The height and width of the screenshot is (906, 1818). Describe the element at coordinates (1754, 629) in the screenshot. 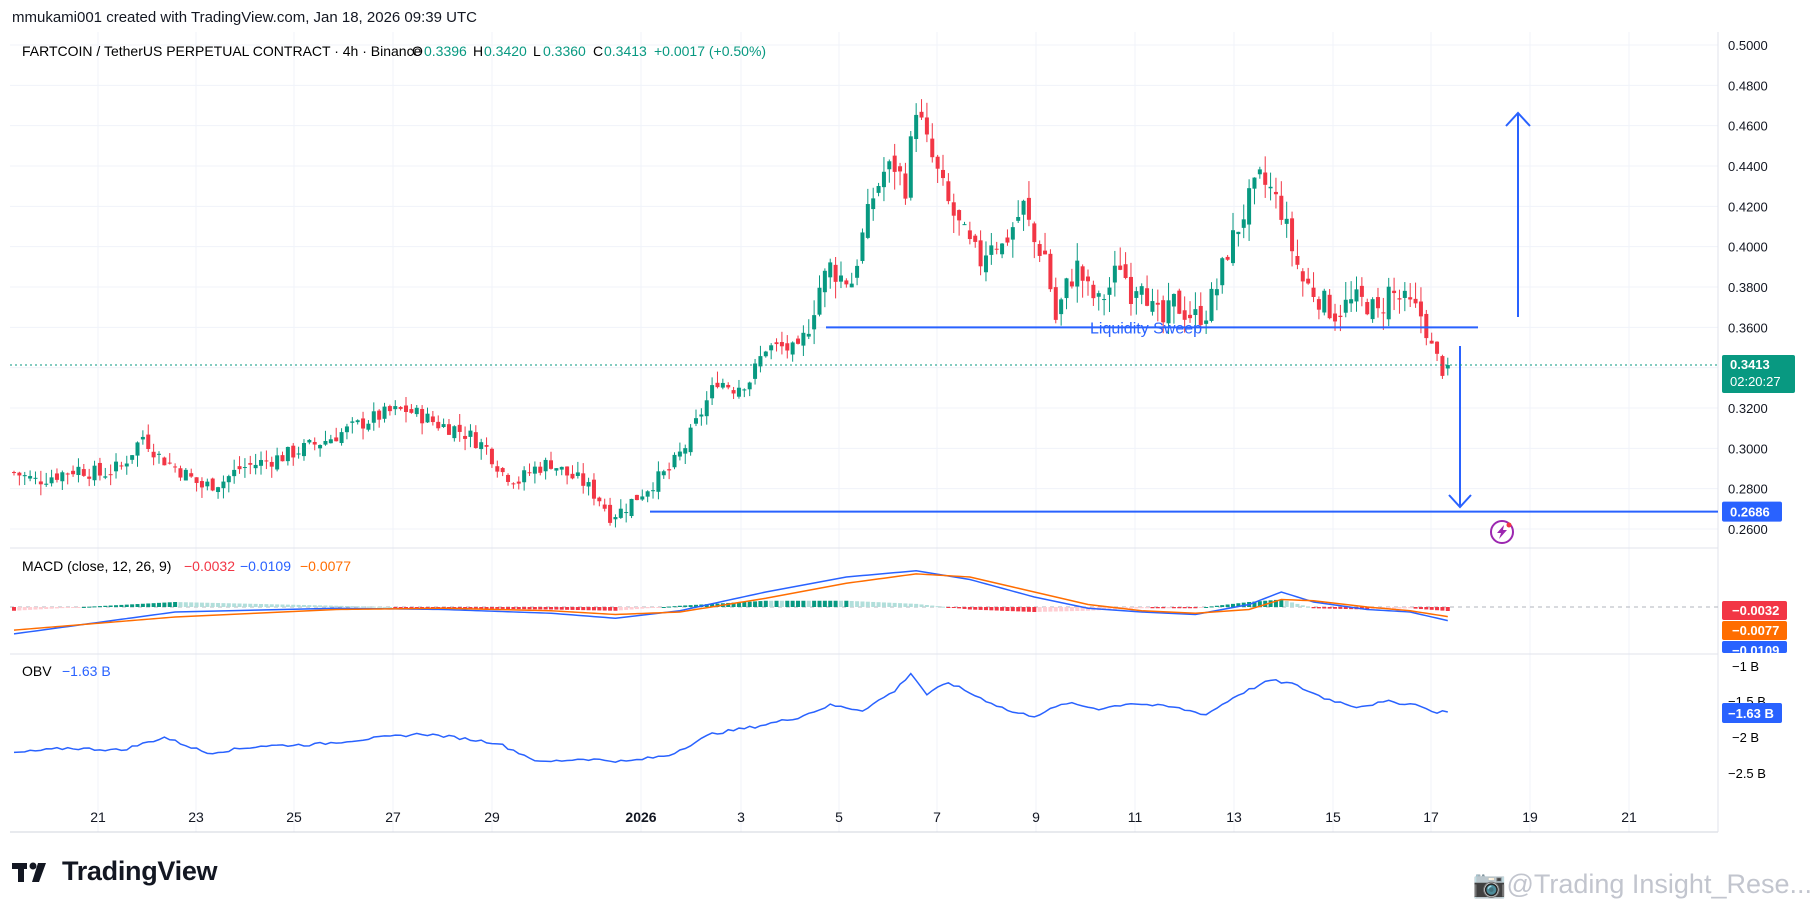

I see `macd-axis-tags: −0.0032 −0.0077 −0.0109` at that location.